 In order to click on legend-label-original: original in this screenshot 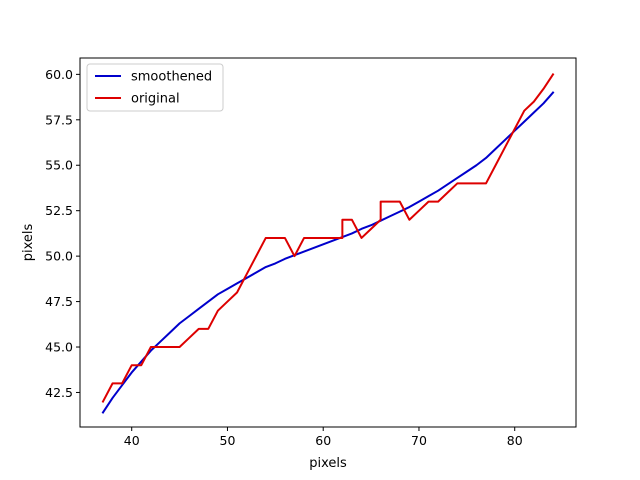, I will do `click(155, 99)`.